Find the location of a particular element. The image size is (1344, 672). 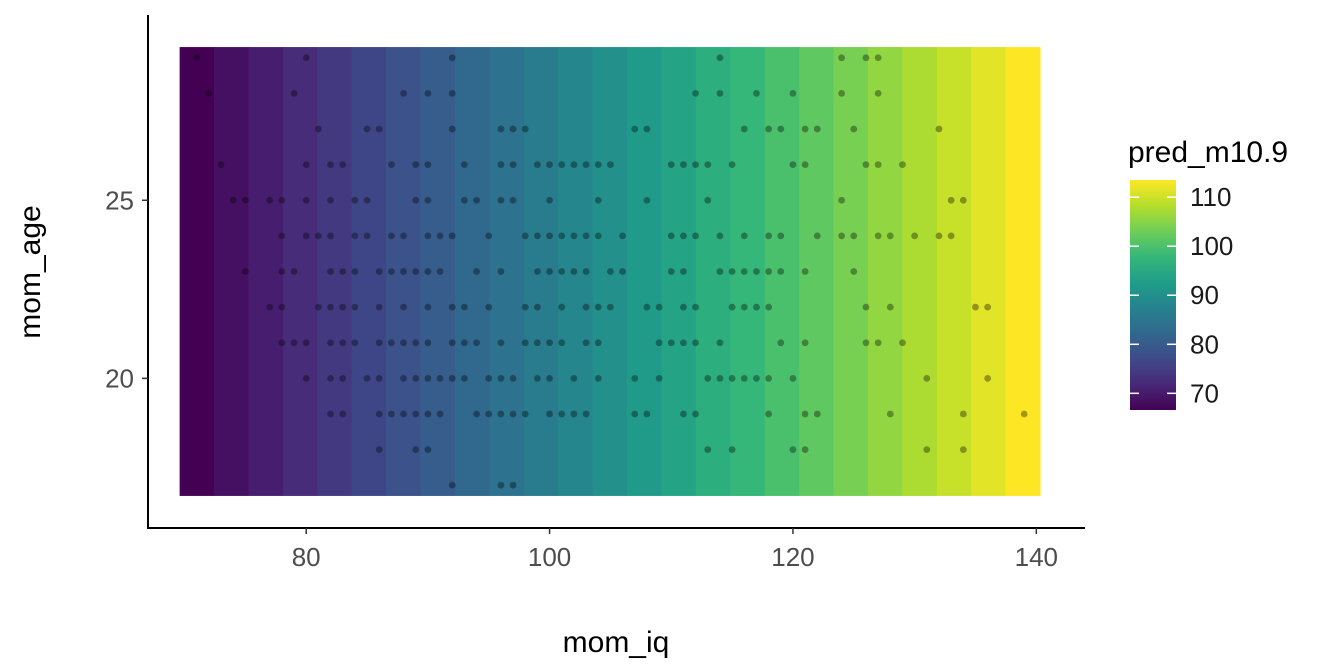

x-tick-label: 100 is located at coordinates (549, 557).